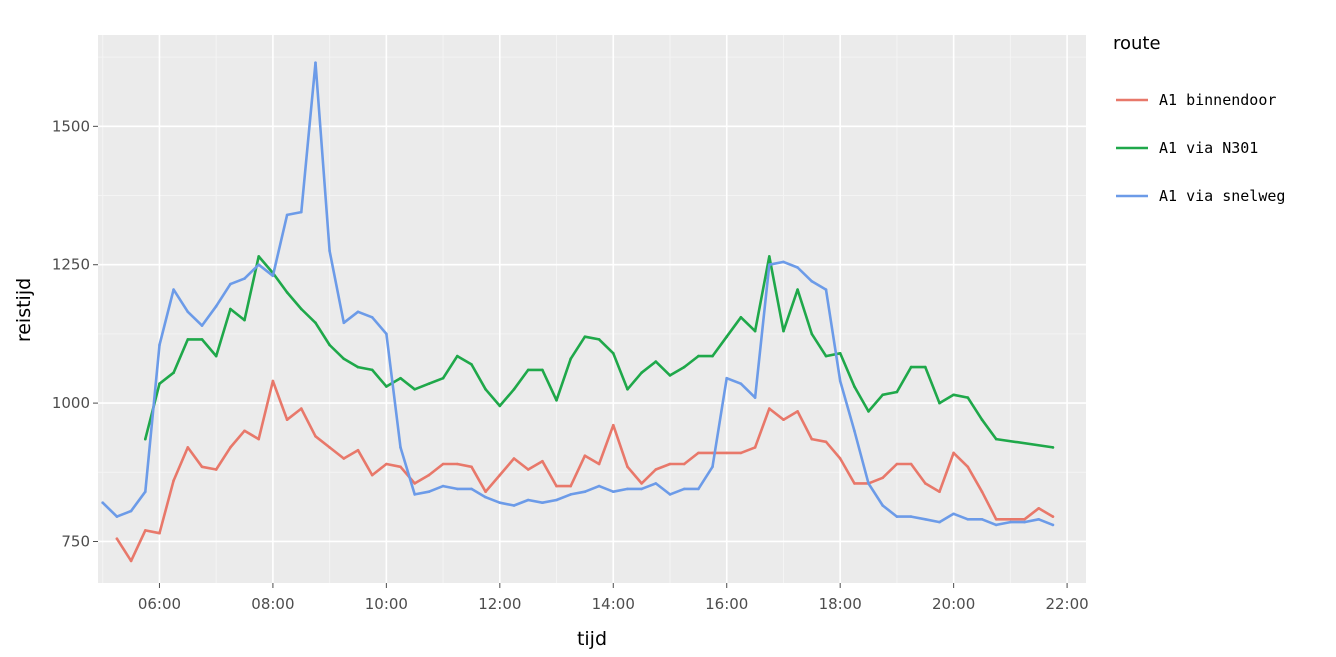 This screenshot has height=657, width=1336. Describe the element at coordinates (953, 604) in the screenshot. I see `x-tick-label: 20:00` at that location.